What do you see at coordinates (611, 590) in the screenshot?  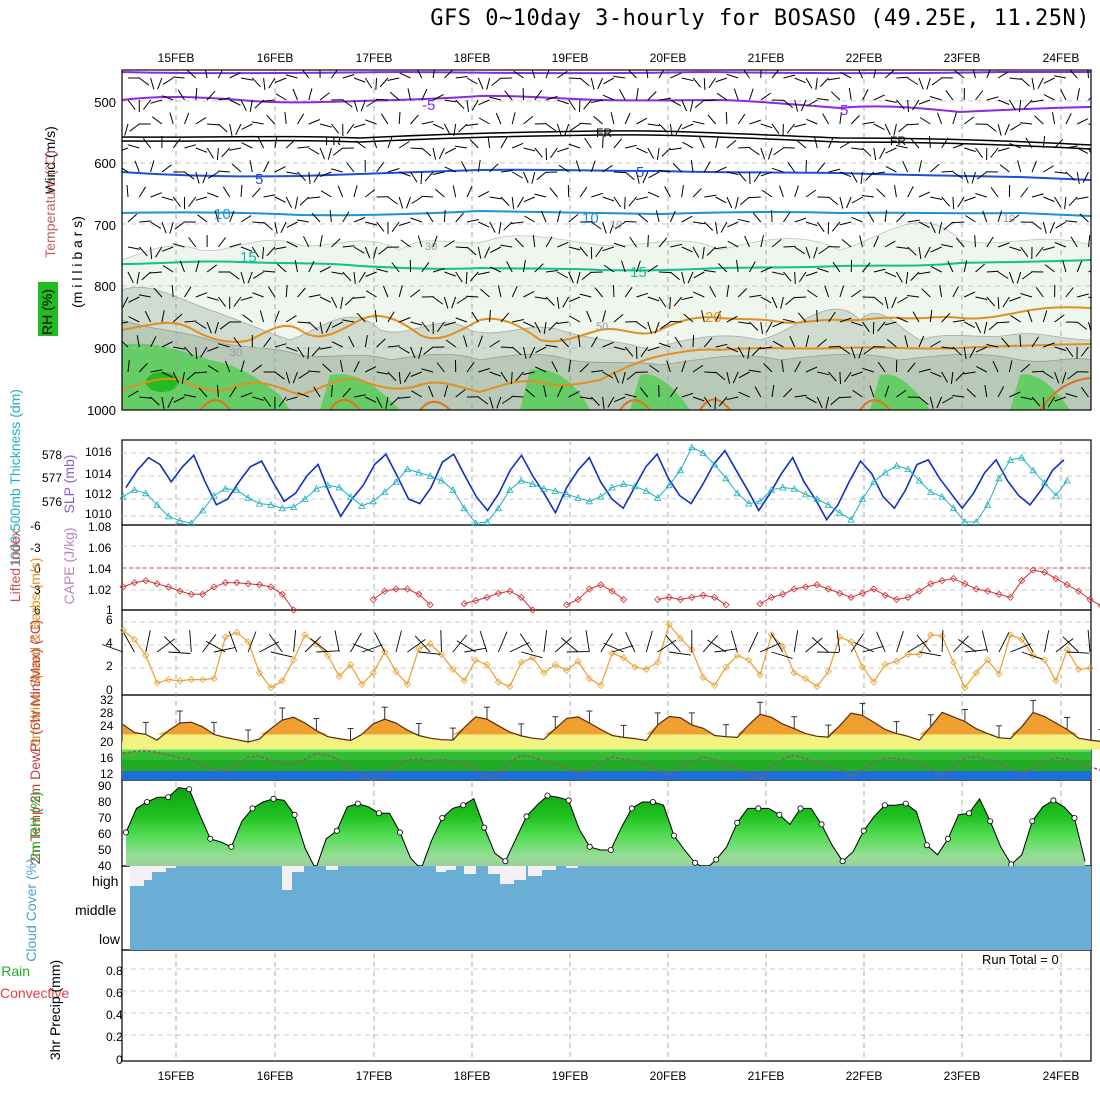 I see `lifted-index-line` at bounding box center [611, 590].